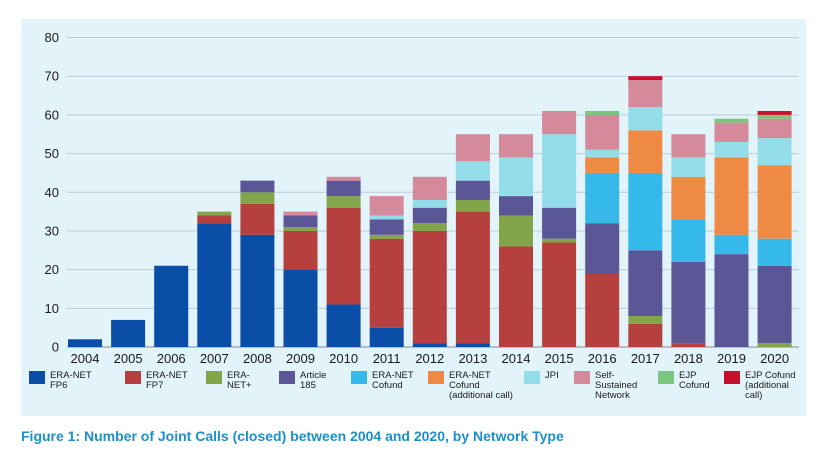 This screenshot has width=827, height=461. Describe the element at coordinates (55, 347) in the screenshot. I see `y-tick-label: 0` at that location.